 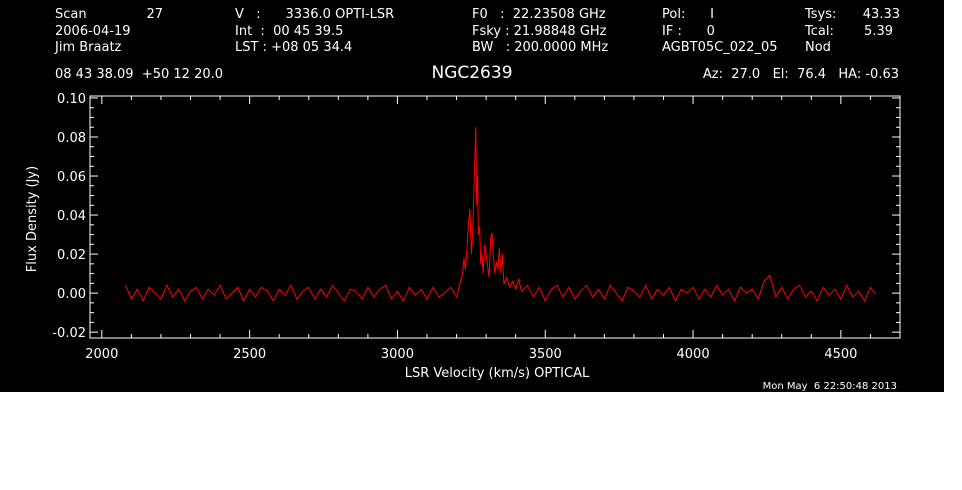 I want to click on x-tick-label: 4500, so click(x=840, y=354).